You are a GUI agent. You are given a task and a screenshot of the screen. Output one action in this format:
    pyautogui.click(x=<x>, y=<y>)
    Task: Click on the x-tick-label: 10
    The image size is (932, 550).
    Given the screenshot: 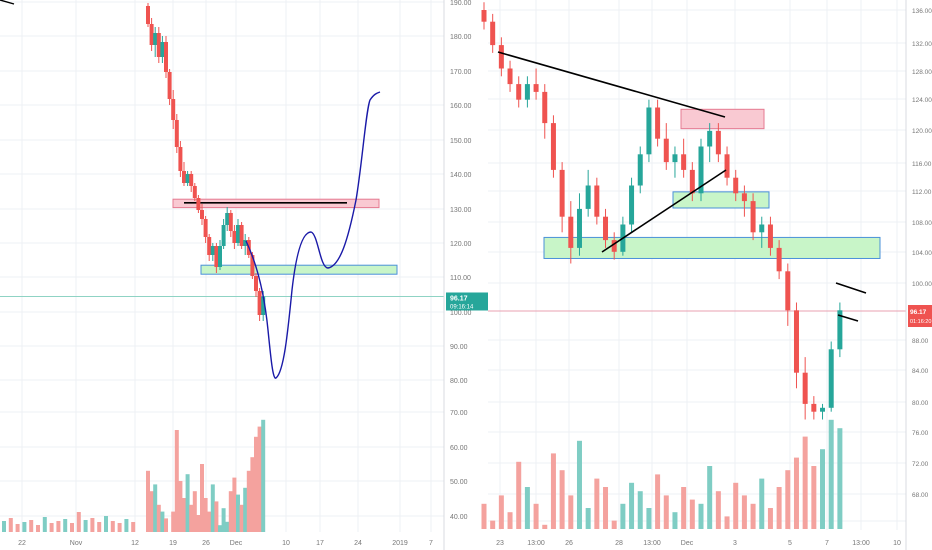 What is the action you would take?
    pyautogui.click(x=286, y=543)
    